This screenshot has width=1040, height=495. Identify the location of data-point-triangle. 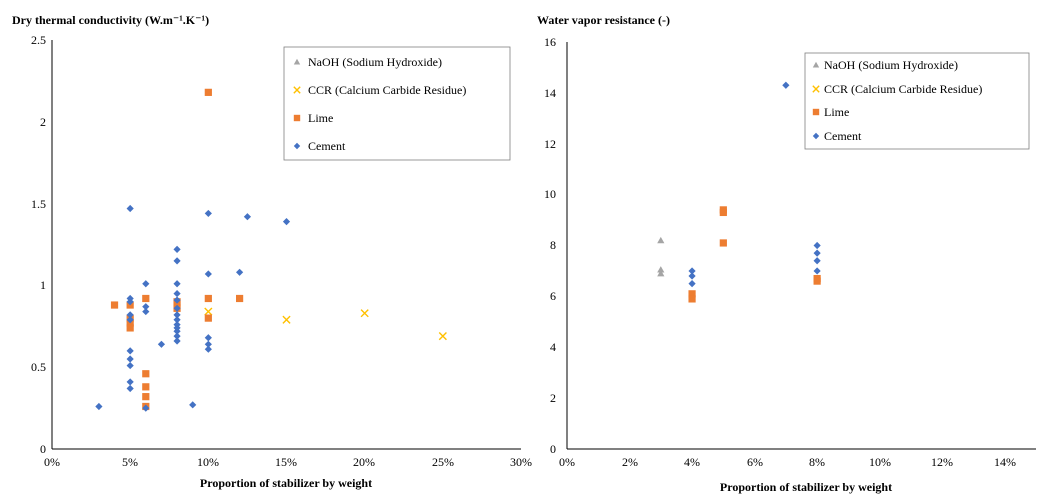
(661, 269).